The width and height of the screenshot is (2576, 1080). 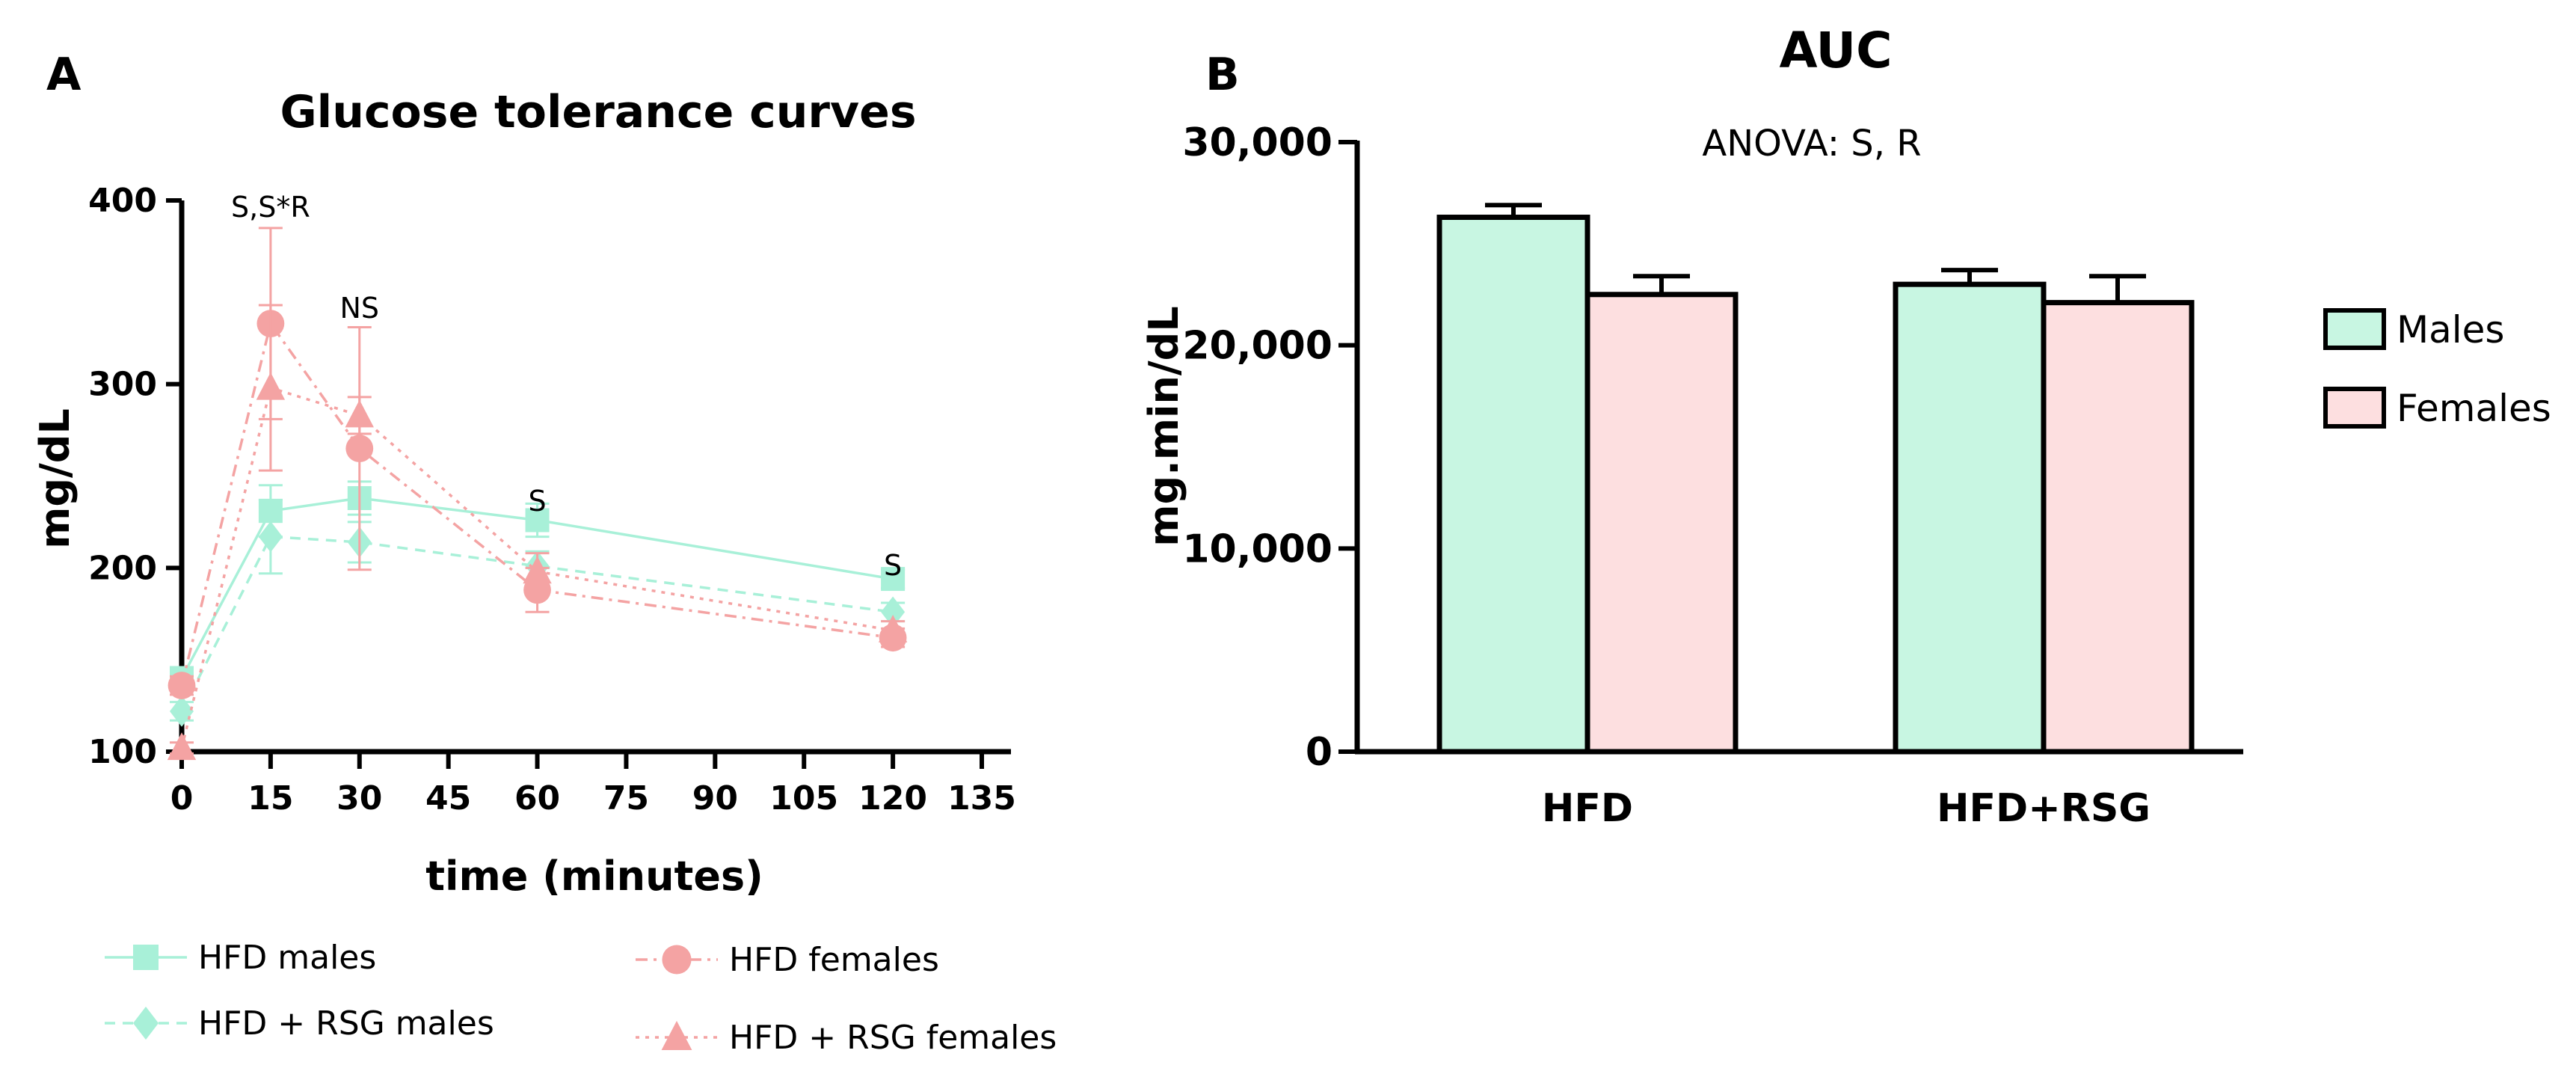 I want to click on panel-a-letter: A, so click(x=64, y=75).